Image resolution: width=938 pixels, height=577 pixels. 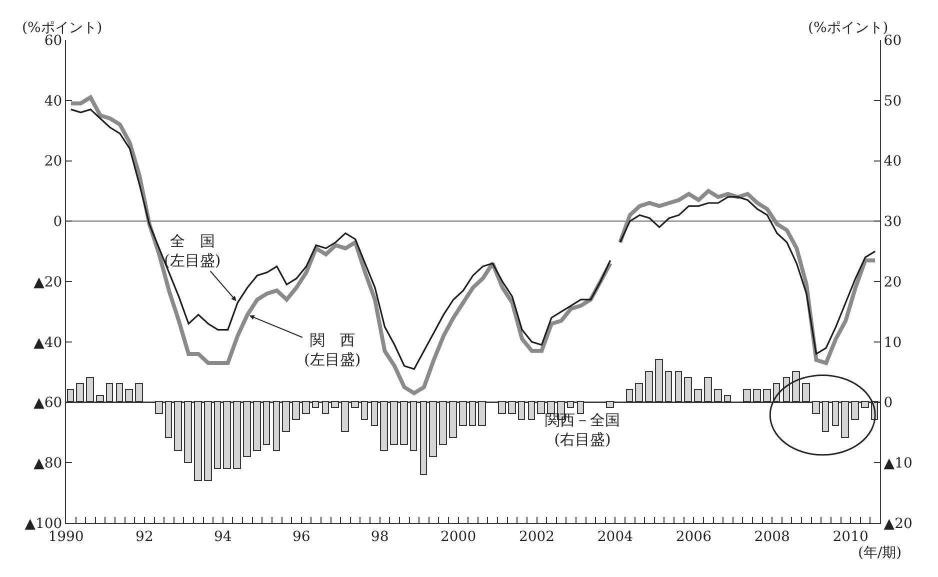 What do you see at coordinates (379, 536) in the screenshot?
I see `x-tick-label: 98` at bounding box center [379, 536].